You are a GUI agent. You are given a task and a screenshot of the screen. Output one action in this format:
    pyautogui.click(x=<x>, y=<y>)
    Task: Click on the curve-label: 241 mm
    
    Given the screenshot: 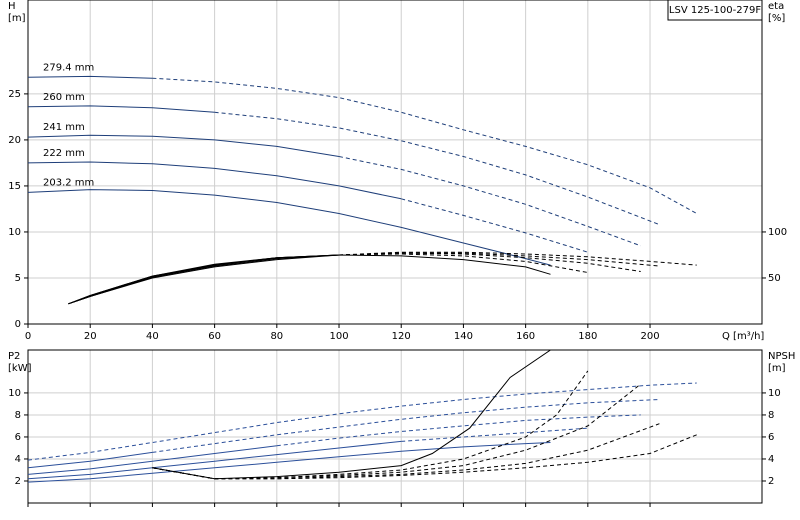 What is the action you would take?
    pyautogui.click(x=64, y=127)
    